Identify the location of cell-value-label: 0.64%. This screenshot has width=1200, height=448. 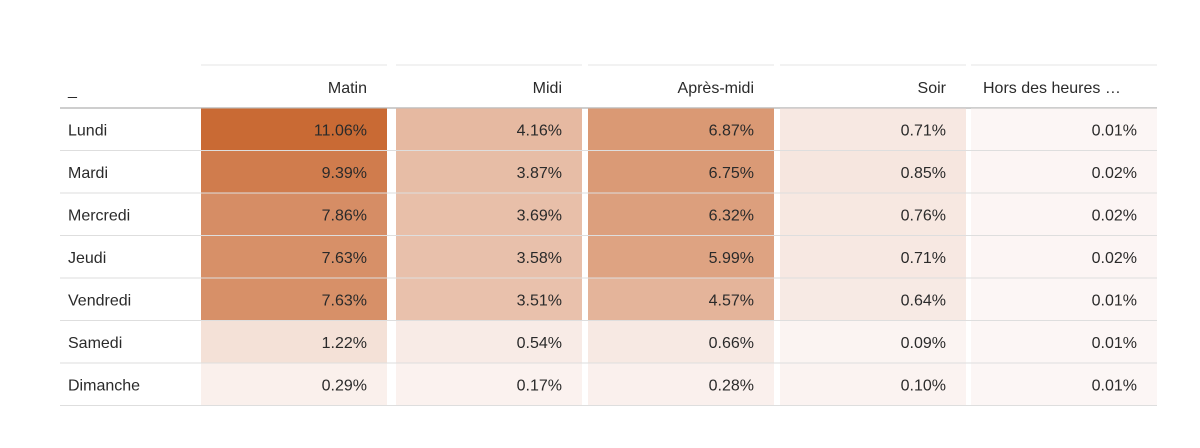
(923, 300).